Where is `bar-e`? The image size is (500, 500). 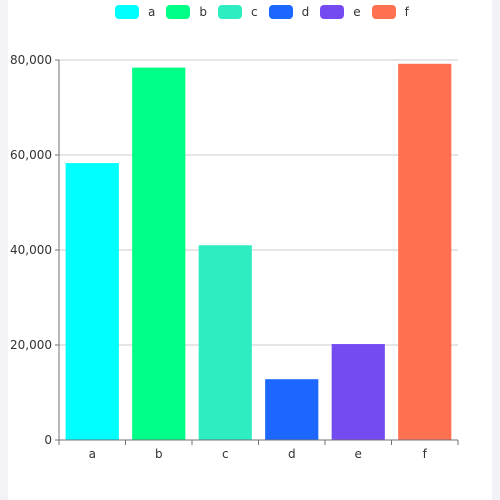
bar-e is located at coordinates (358, 392).